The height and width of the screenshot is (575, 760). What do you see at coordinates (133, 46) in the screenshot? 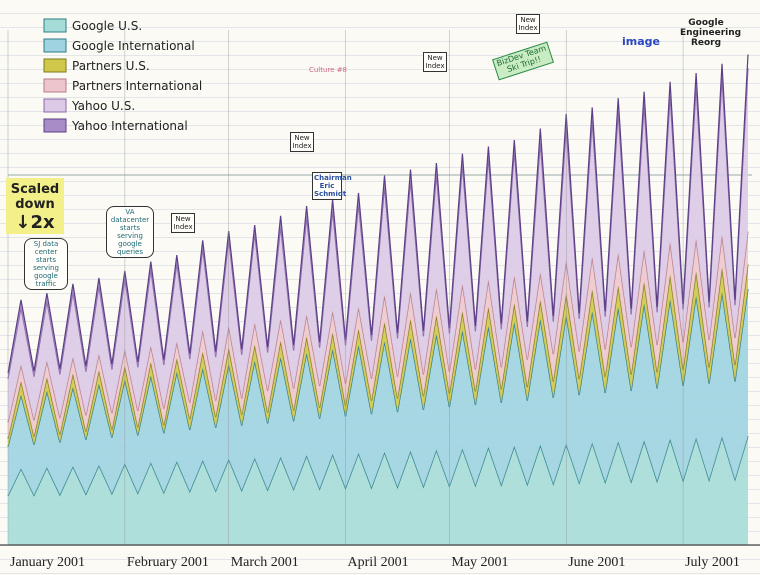
I see `legend-label: Google International` at bounding box center [133, 46].